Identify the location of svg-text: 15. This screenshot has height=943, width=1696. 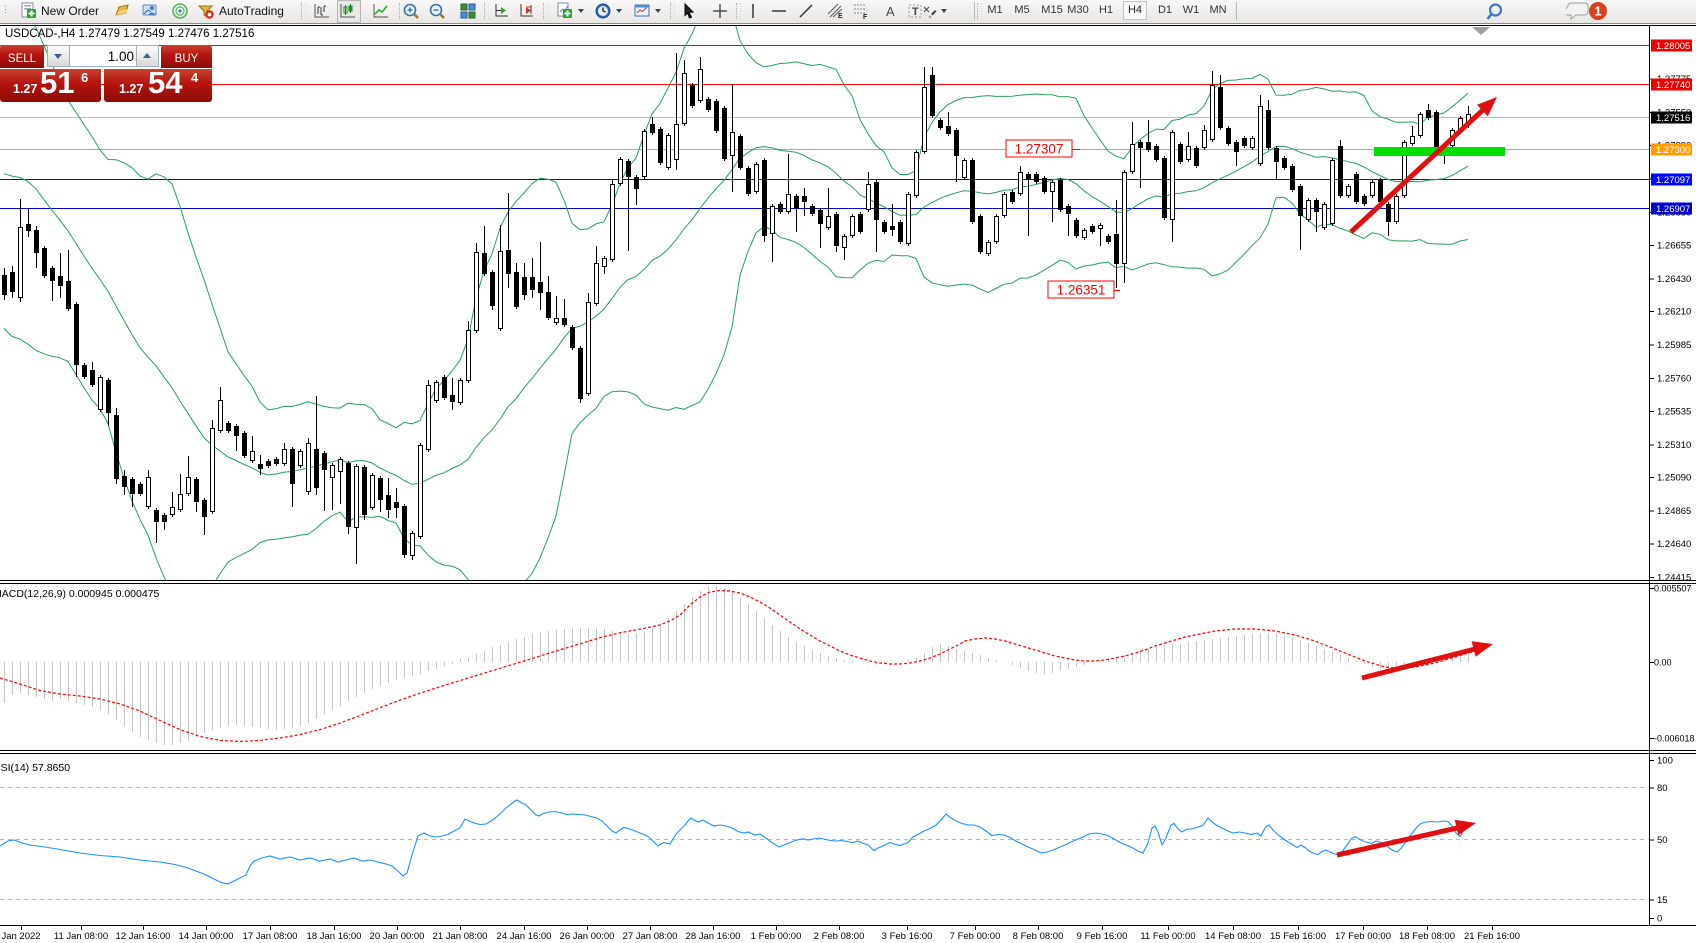
(1662, 900).